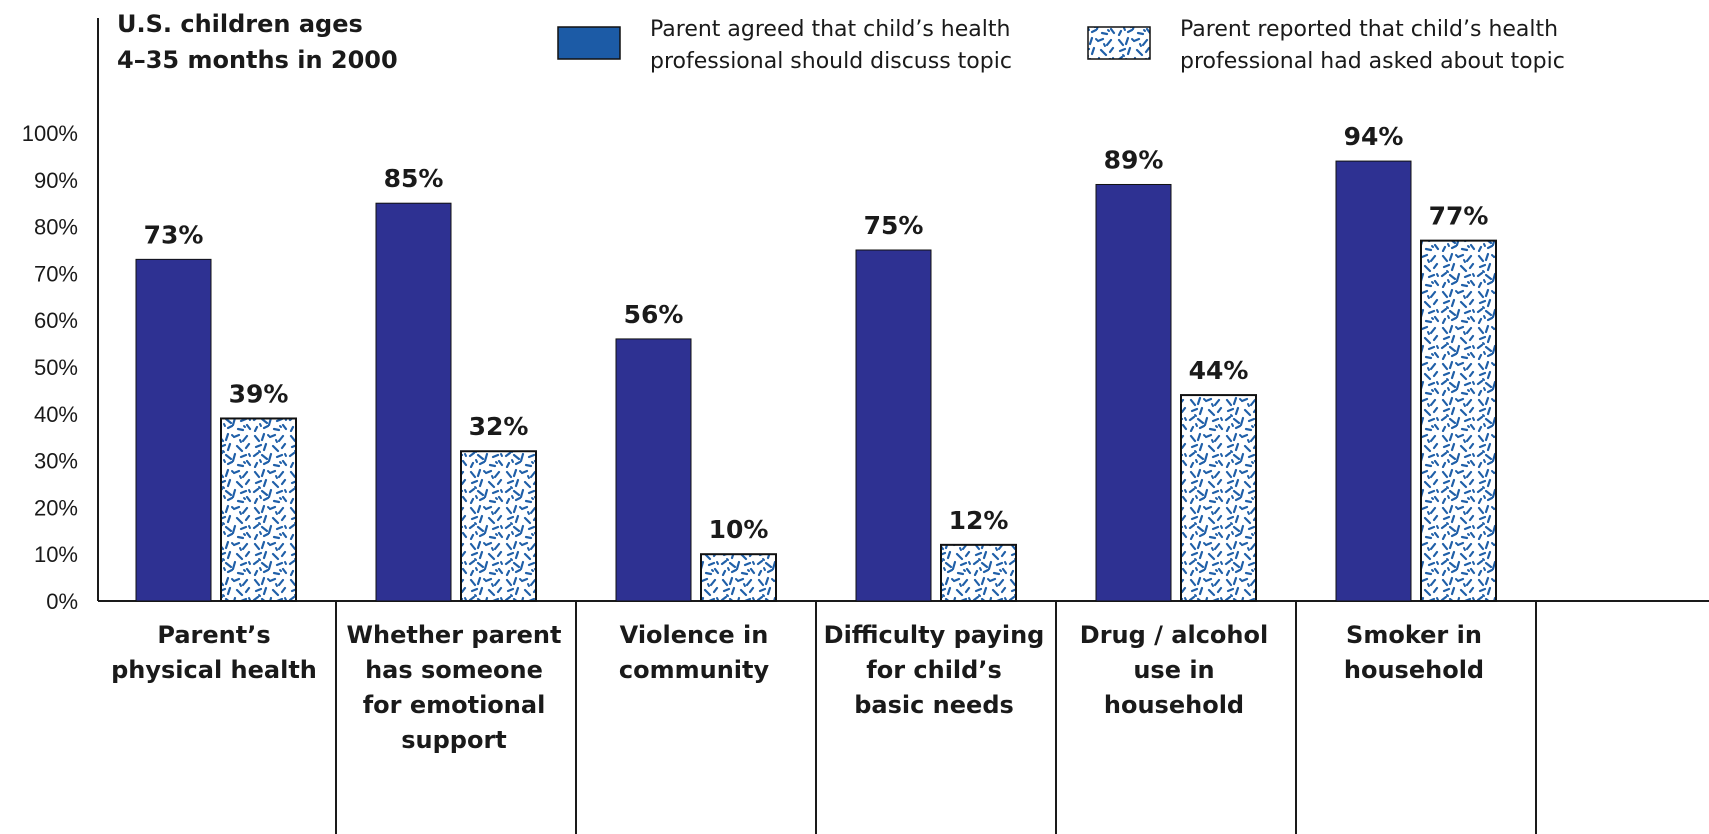 Image resolution: width=1709 pixels, height=834 pixels. What do you see at coordinates (56, 273) in the screenshot?
I see `y-tick-label: 70%` at bounding box center [56, 273].